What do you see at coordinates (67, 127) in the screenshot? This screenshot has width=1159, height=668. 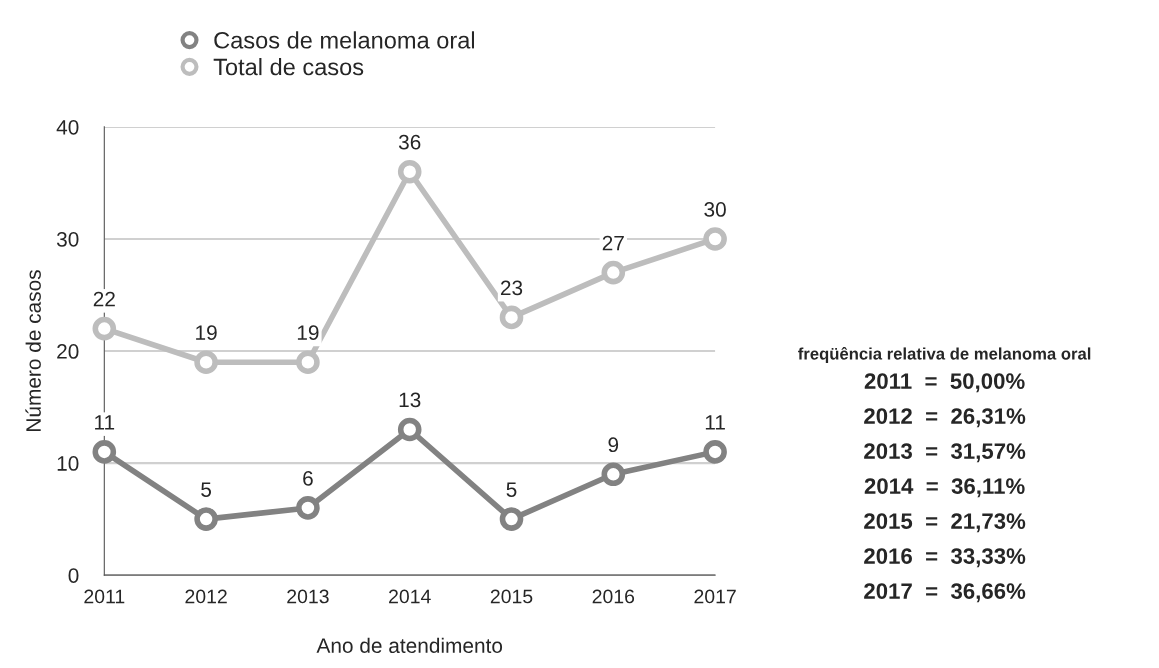 I see `y-tick-label: 40` at bounding box center [67, 127].